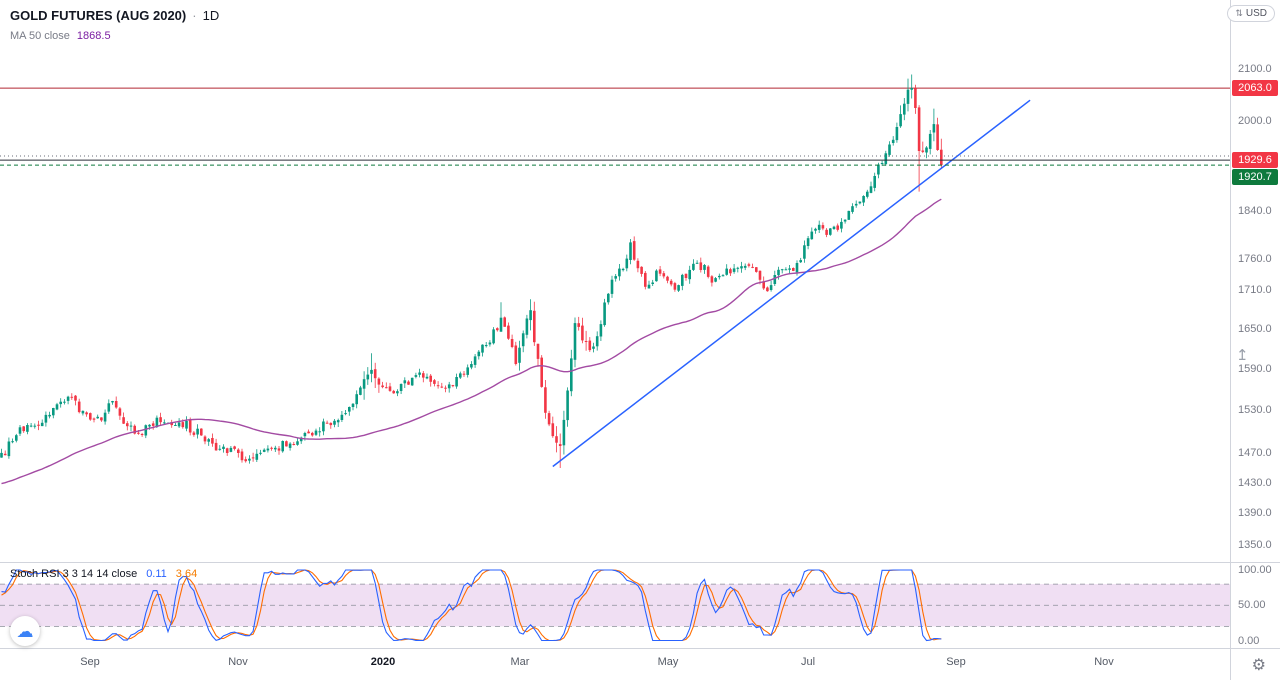  I want to click on price-tick-label: 1710.0, so click(1255, 290).